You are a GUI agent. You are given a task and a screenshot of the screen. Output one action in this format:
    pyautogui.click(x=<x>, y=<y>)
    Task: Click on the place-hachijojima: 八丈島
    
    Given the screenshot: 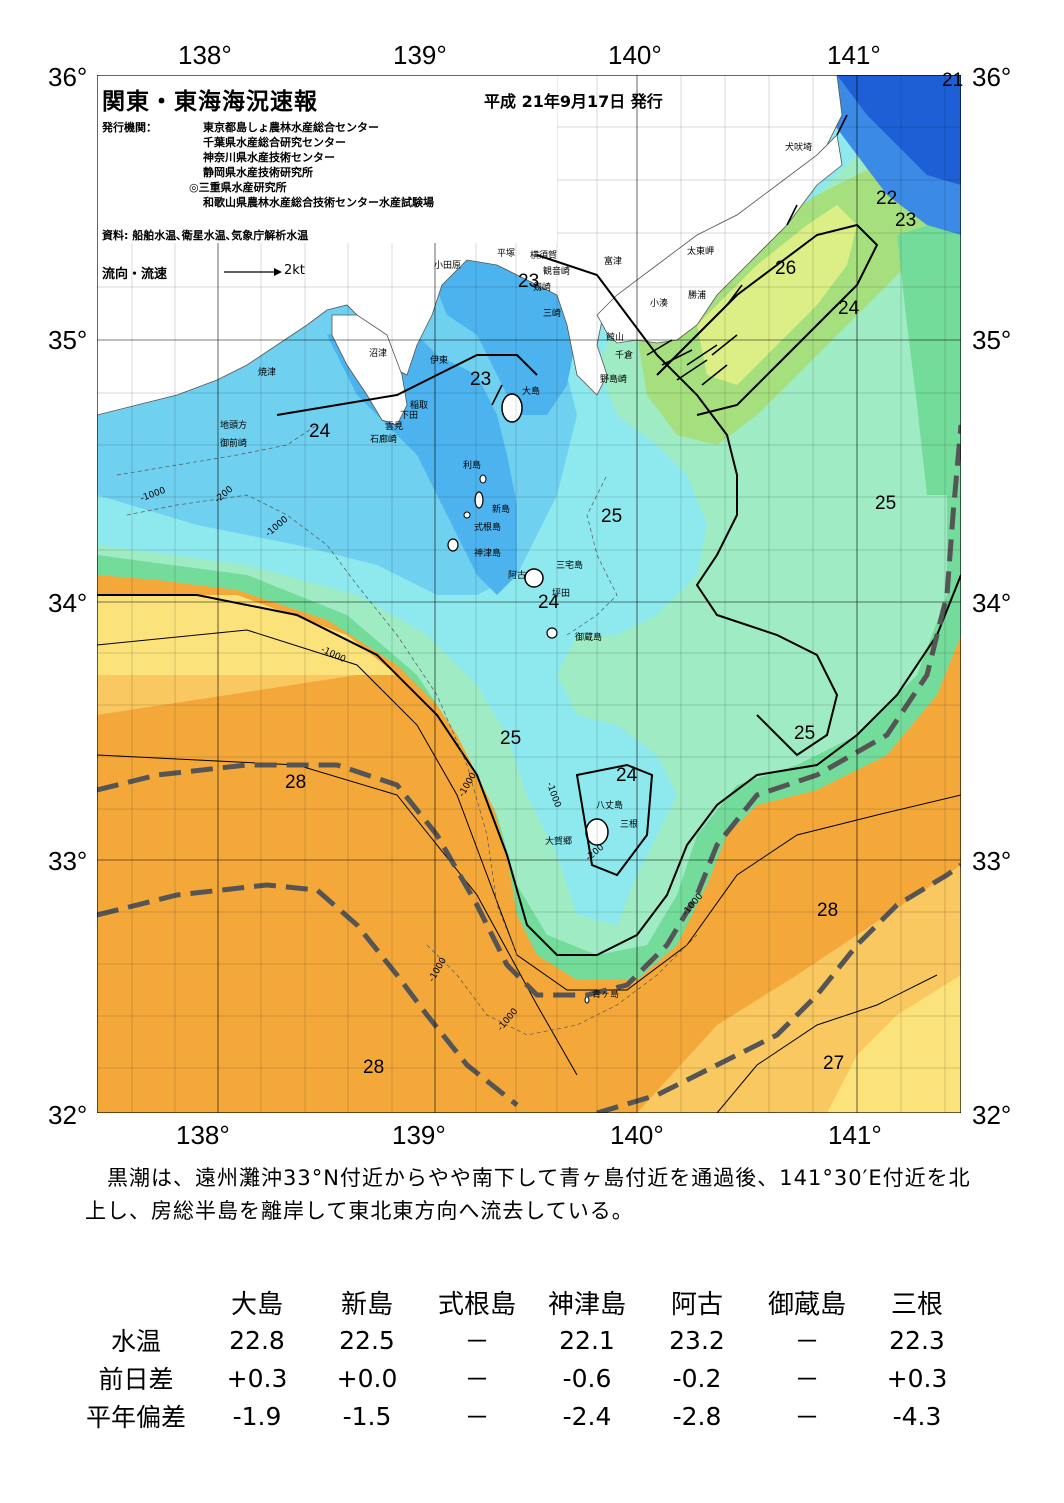 What is the action you would take?
    pyautogui.click(x=610, y=806)
    